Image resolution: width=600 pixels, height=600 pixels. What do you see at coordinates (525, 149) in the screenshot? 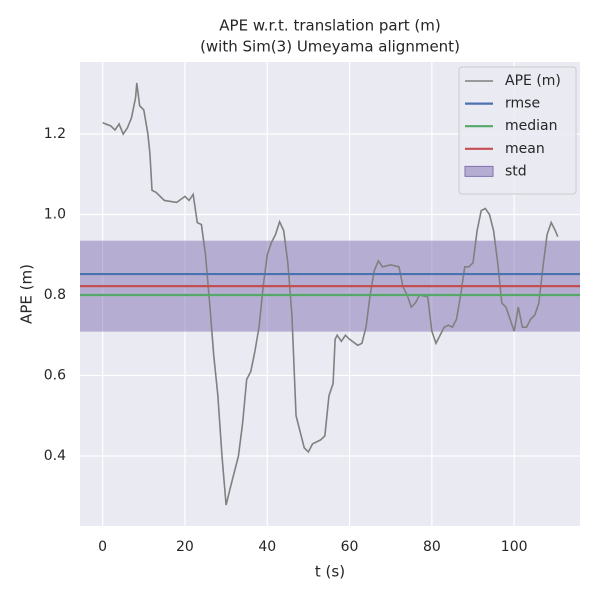
I see `legend-label: mean` at bounding box center [525, 149].